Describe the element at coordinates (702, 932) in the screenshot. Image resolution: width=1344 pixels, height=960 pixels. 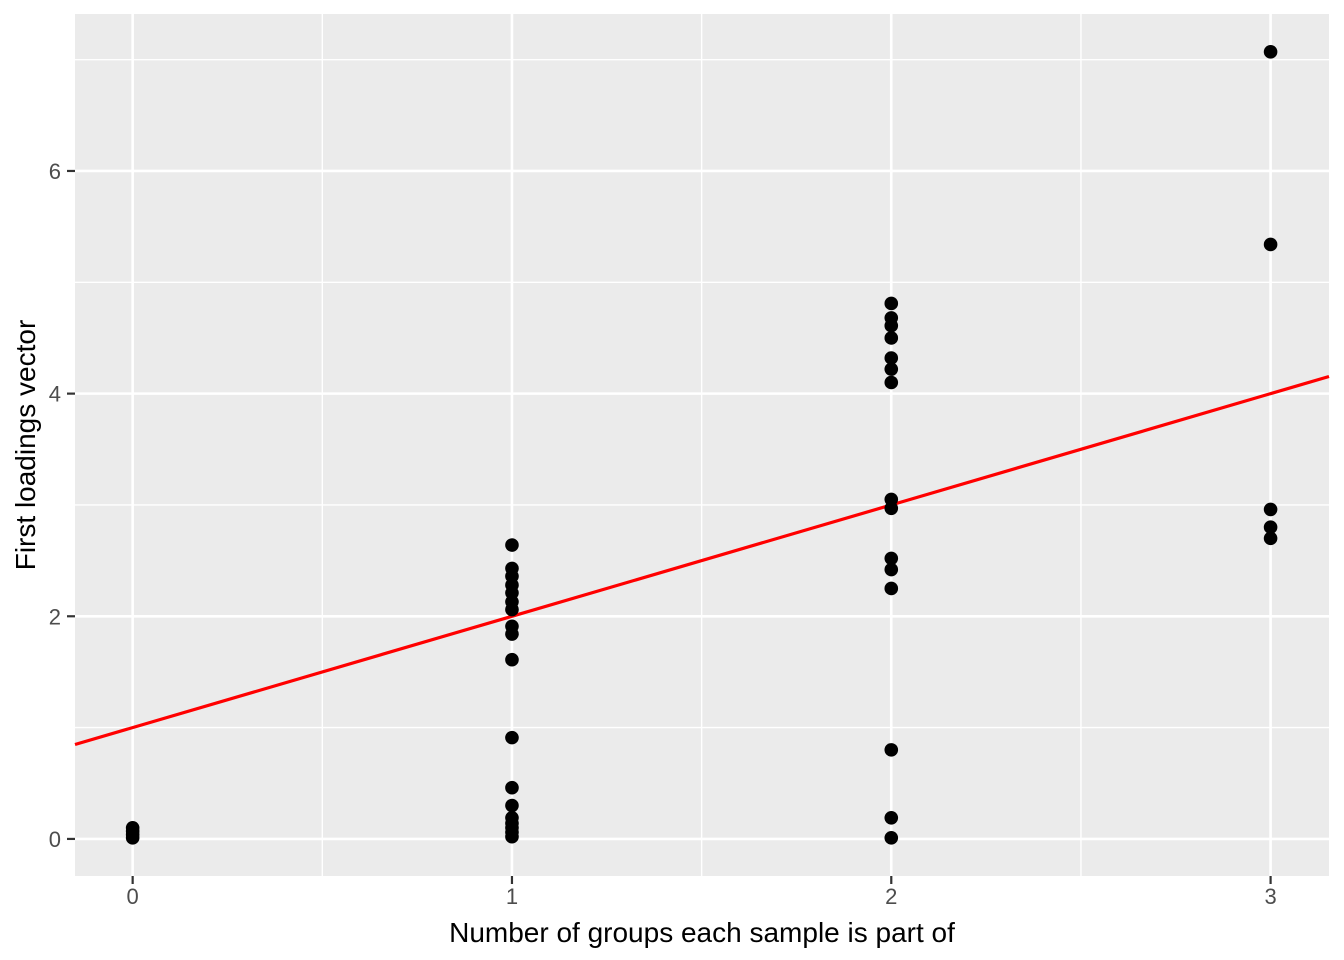
I see `x-axis-title: Number of groups each sample is part of` at that location.